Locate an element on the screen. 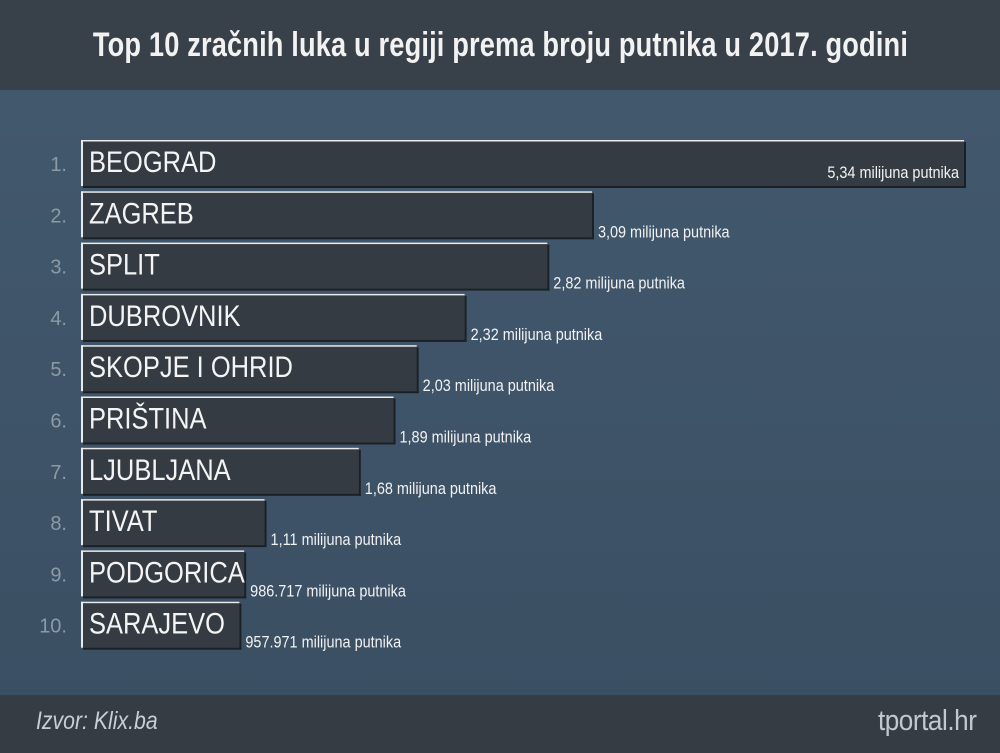 Image resolution: width=1000 pixels, height=753 pixels. bar-group: 2. ZAGREB 3,09 milijuna putnika is located at coordinates (390, 216).